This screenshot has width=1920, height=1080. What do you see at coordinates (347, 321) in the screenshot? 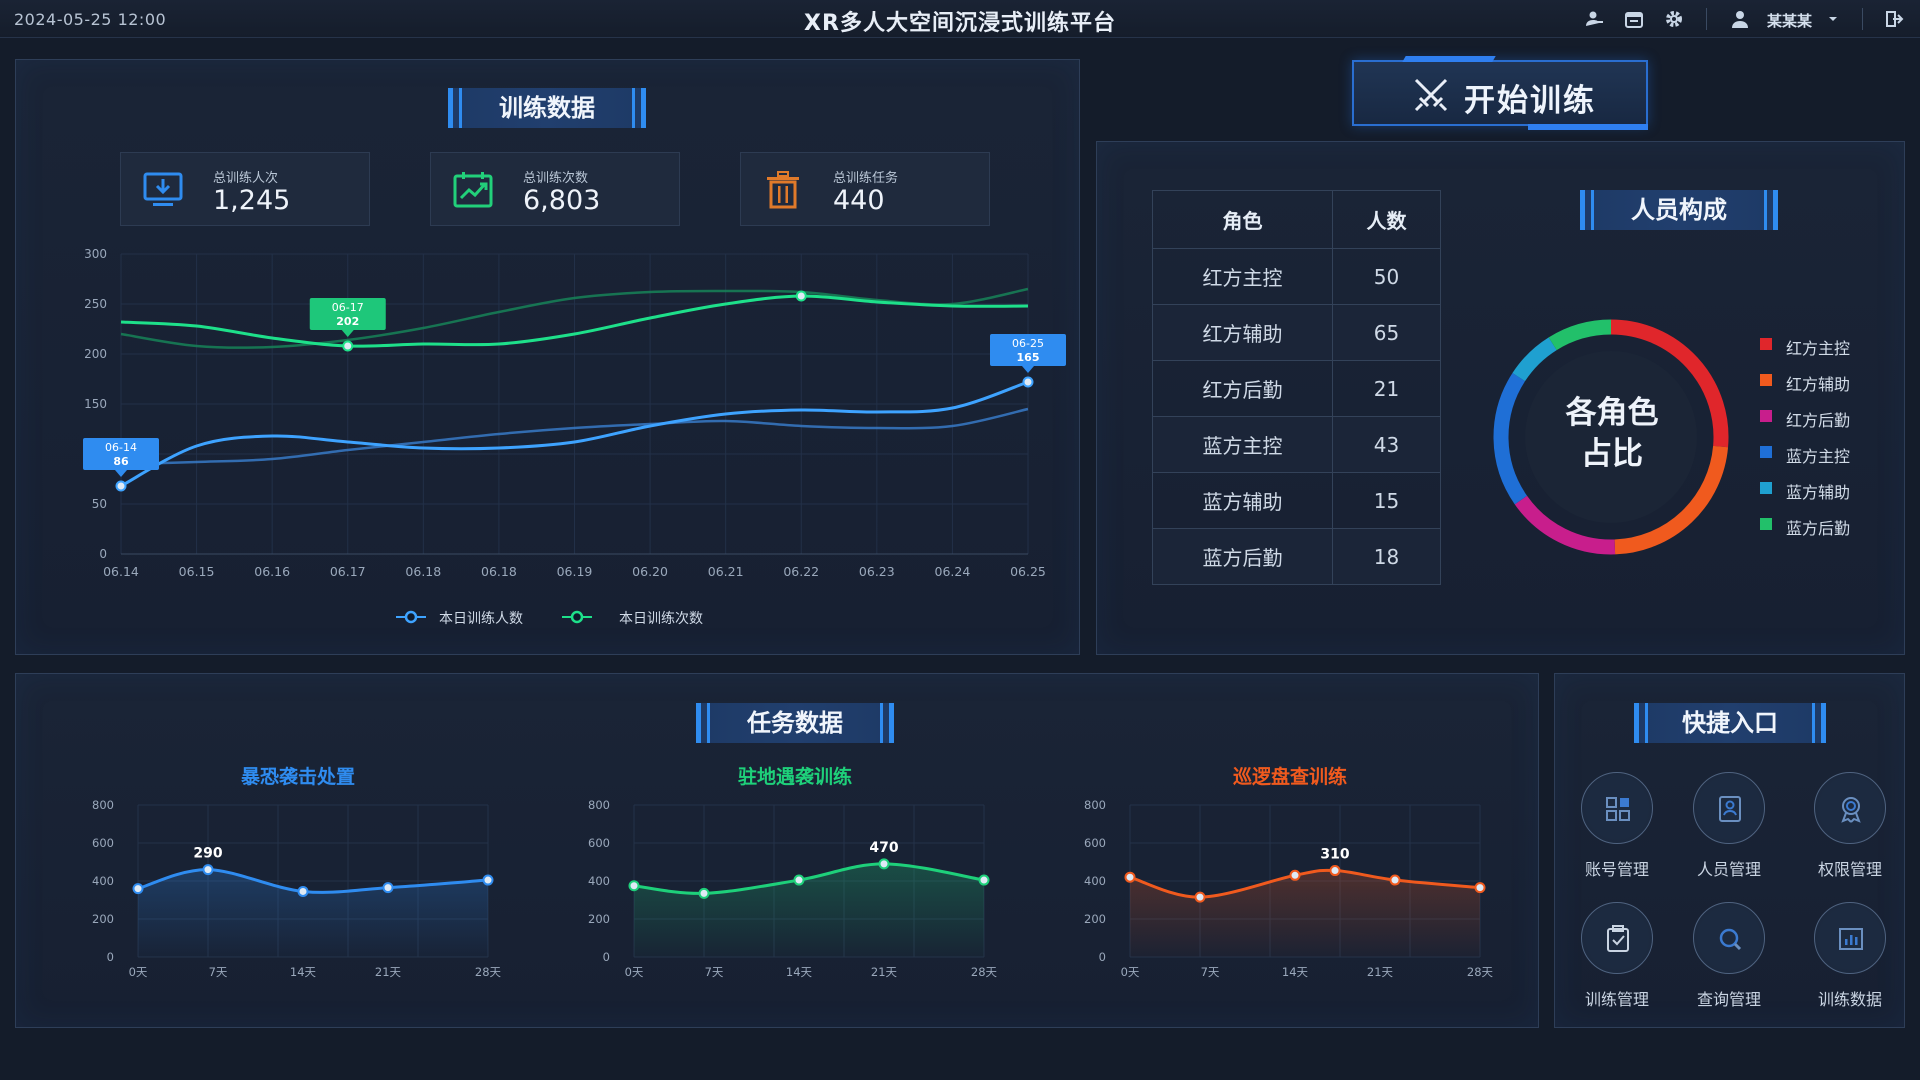
I see `callout-value: 202` at bounding box center [347, 321].